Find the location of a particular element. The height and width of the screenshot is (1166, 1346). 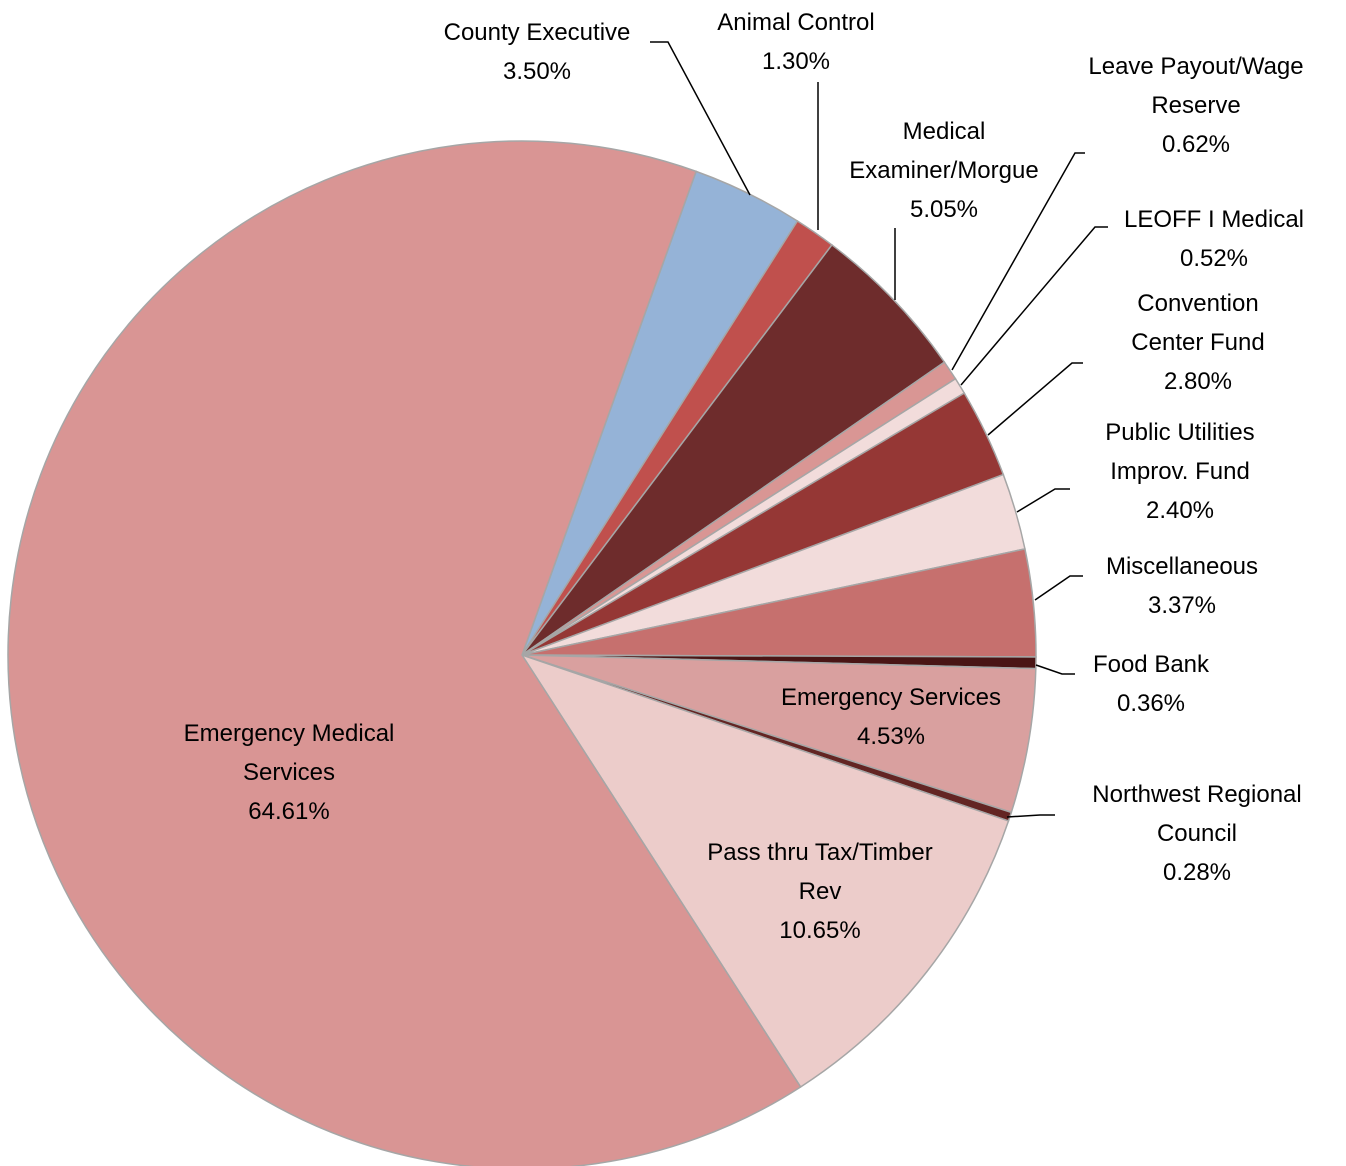

slice-label: Medical Examiner/Morgue 5.05% is located at coordinates (944, 170).